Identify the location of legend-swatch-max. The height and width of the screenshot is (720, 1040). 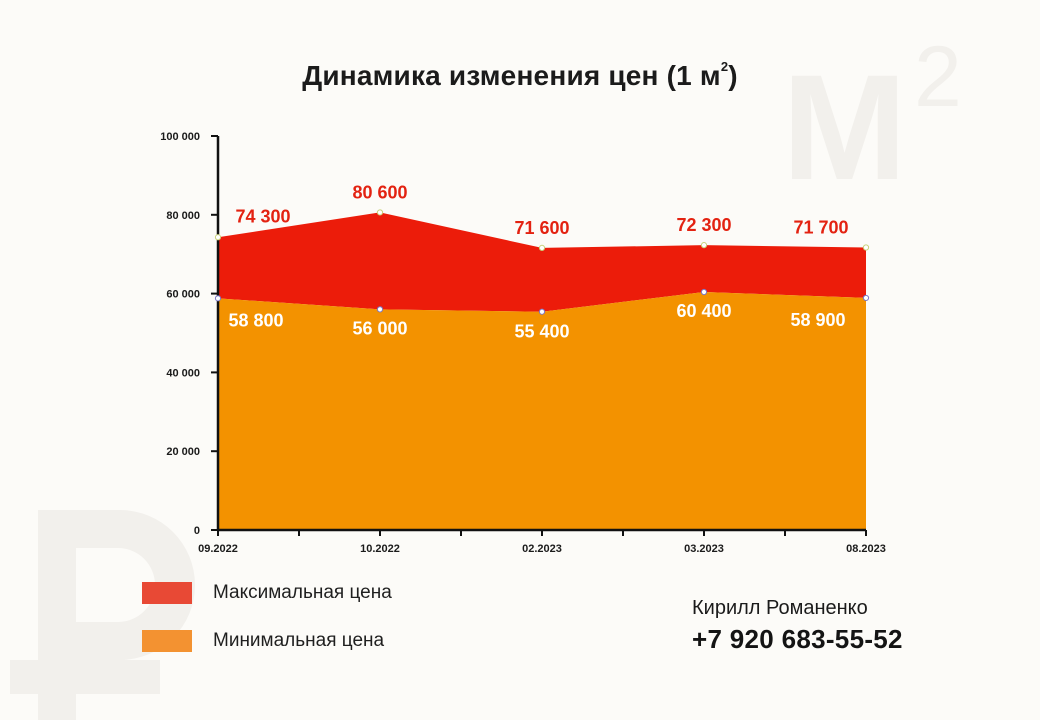
(167, 593).